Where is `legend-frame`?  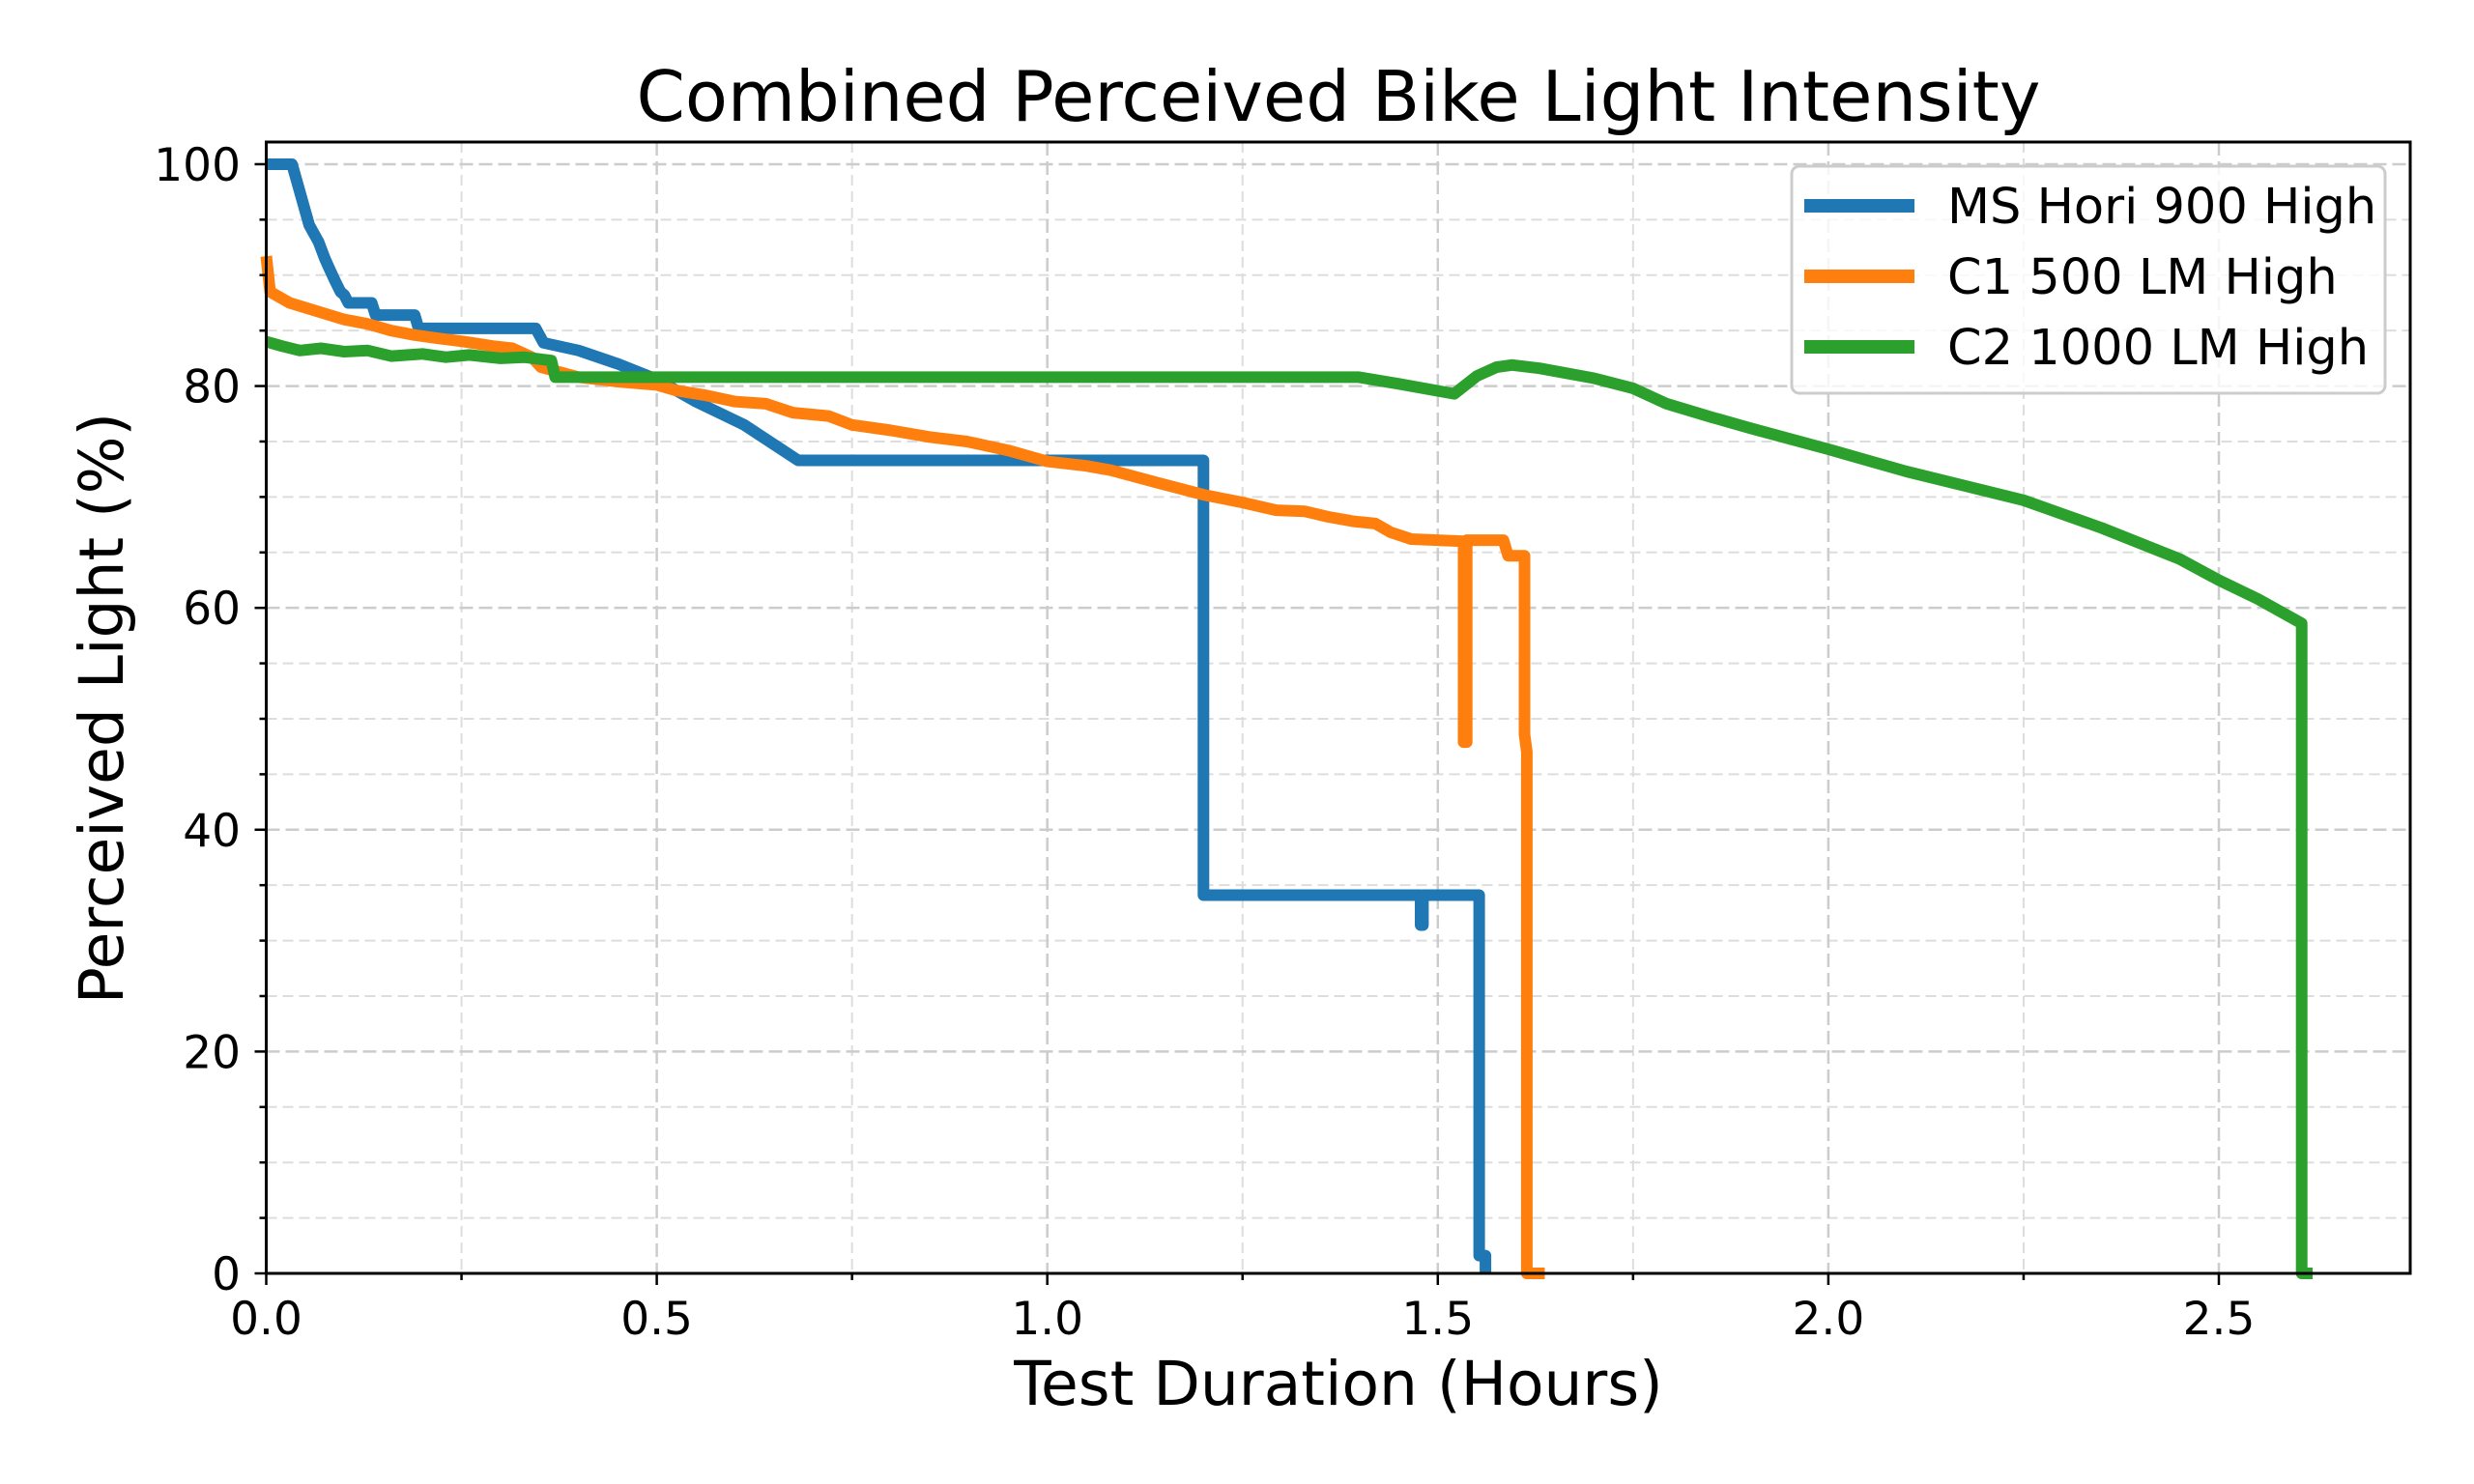
legend-frame is located at coordinates (2088, 280).